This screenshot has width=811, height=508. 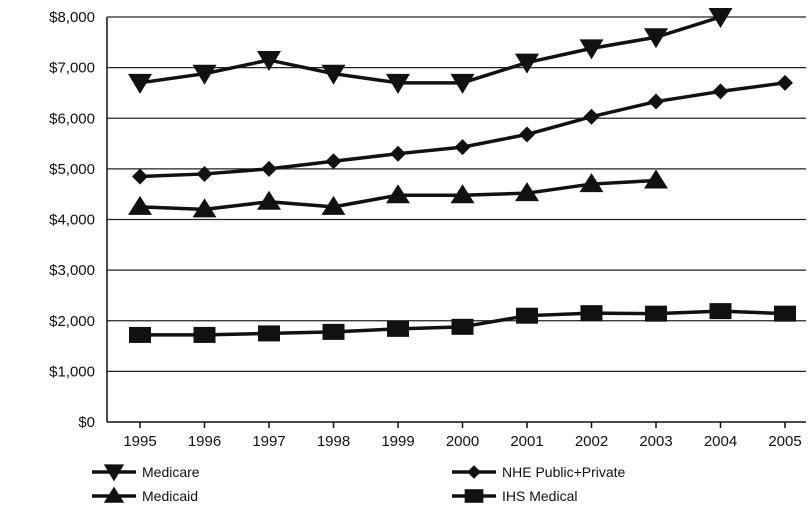 I want to click on x-tick-label: 1995, so click(x=139, y=441).